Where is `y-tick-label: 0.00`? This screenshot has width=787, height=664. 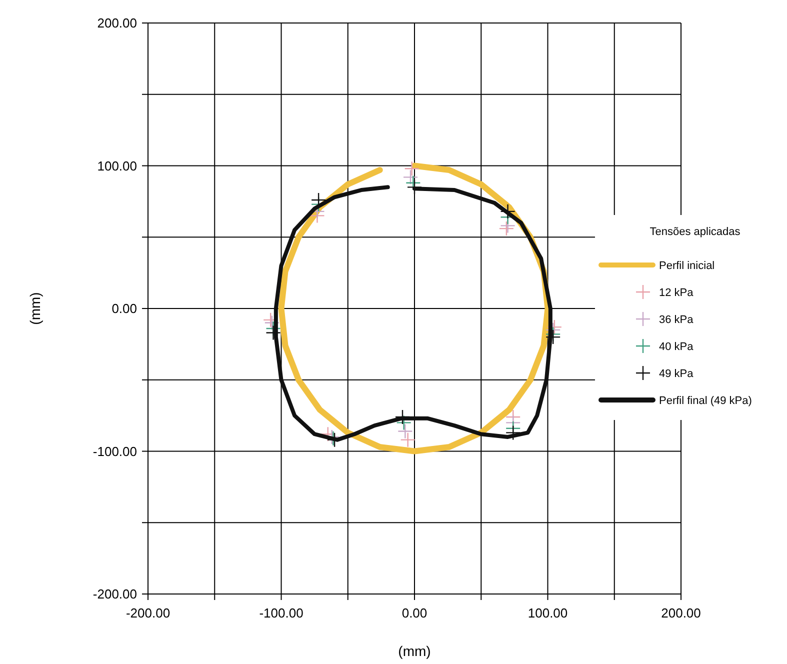 y-tick-label: 0.00 is located at coordinates (124, 308).